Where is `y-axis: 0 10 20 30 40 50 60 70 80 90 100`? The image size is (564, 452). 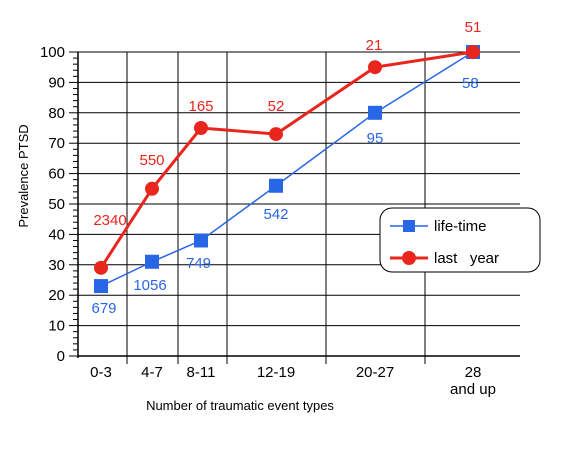 y-axis: 0 10 20 30 40 50 60 70 80 90 100 is located at coordinates (59, 204).